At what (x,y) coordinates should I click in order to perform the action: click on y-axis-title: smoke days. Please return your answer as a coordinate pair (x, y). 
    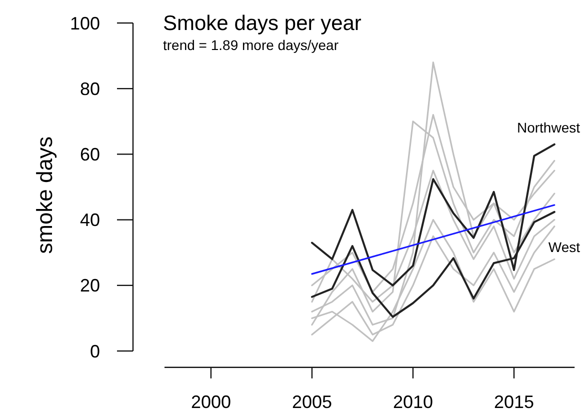
    Looking at the image, I should click on (44, 195).